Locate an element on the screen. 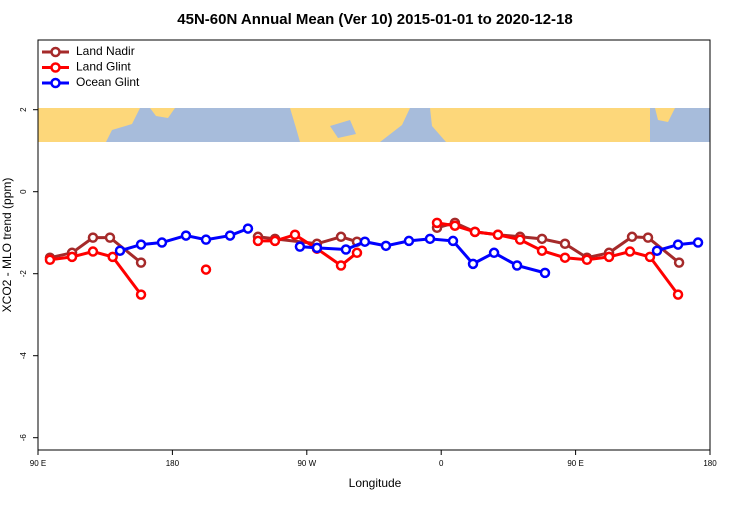  map-strip is located at coordinates (374, 125).